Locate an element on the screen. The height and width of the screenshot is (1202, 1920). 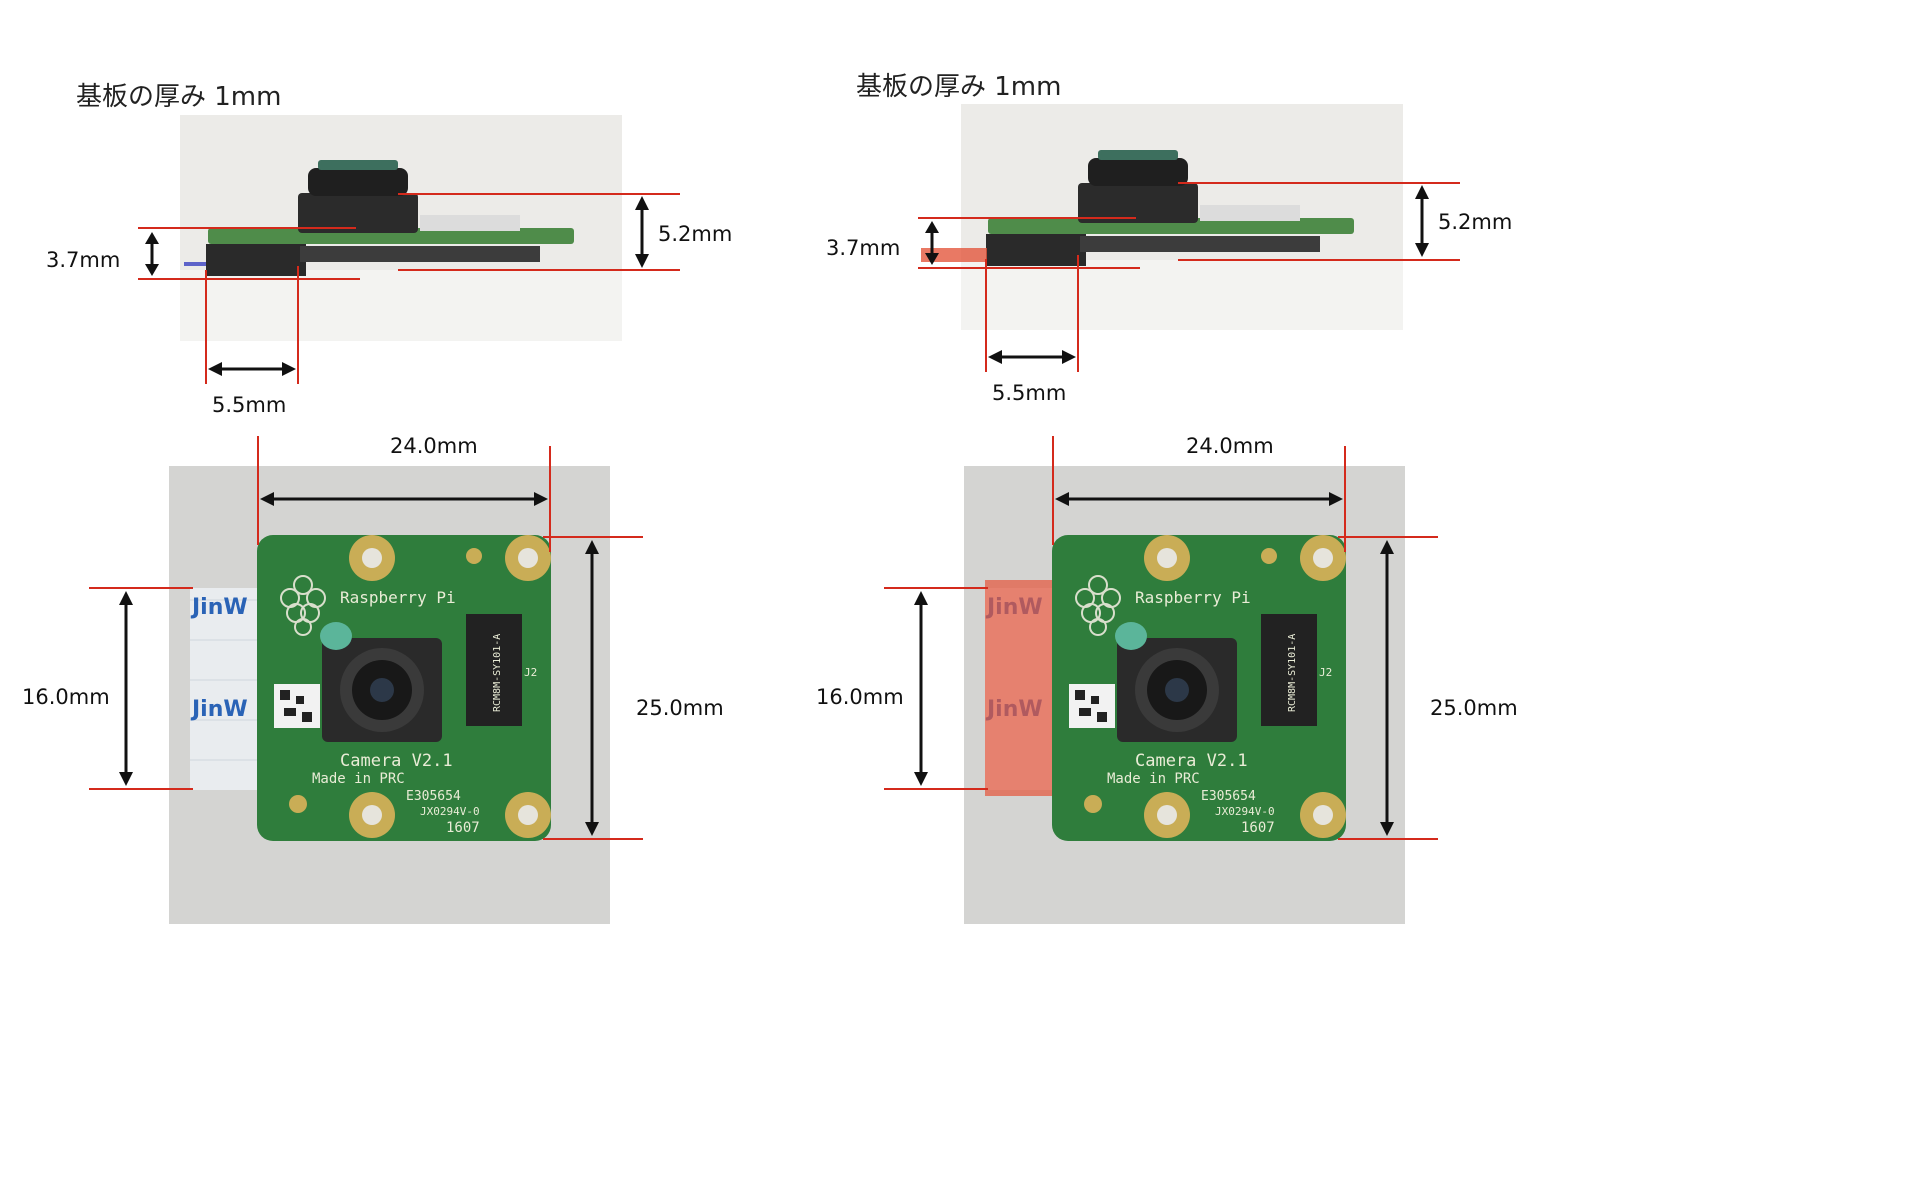
cable-print-1: JinW is located at coordinates (219, 607).